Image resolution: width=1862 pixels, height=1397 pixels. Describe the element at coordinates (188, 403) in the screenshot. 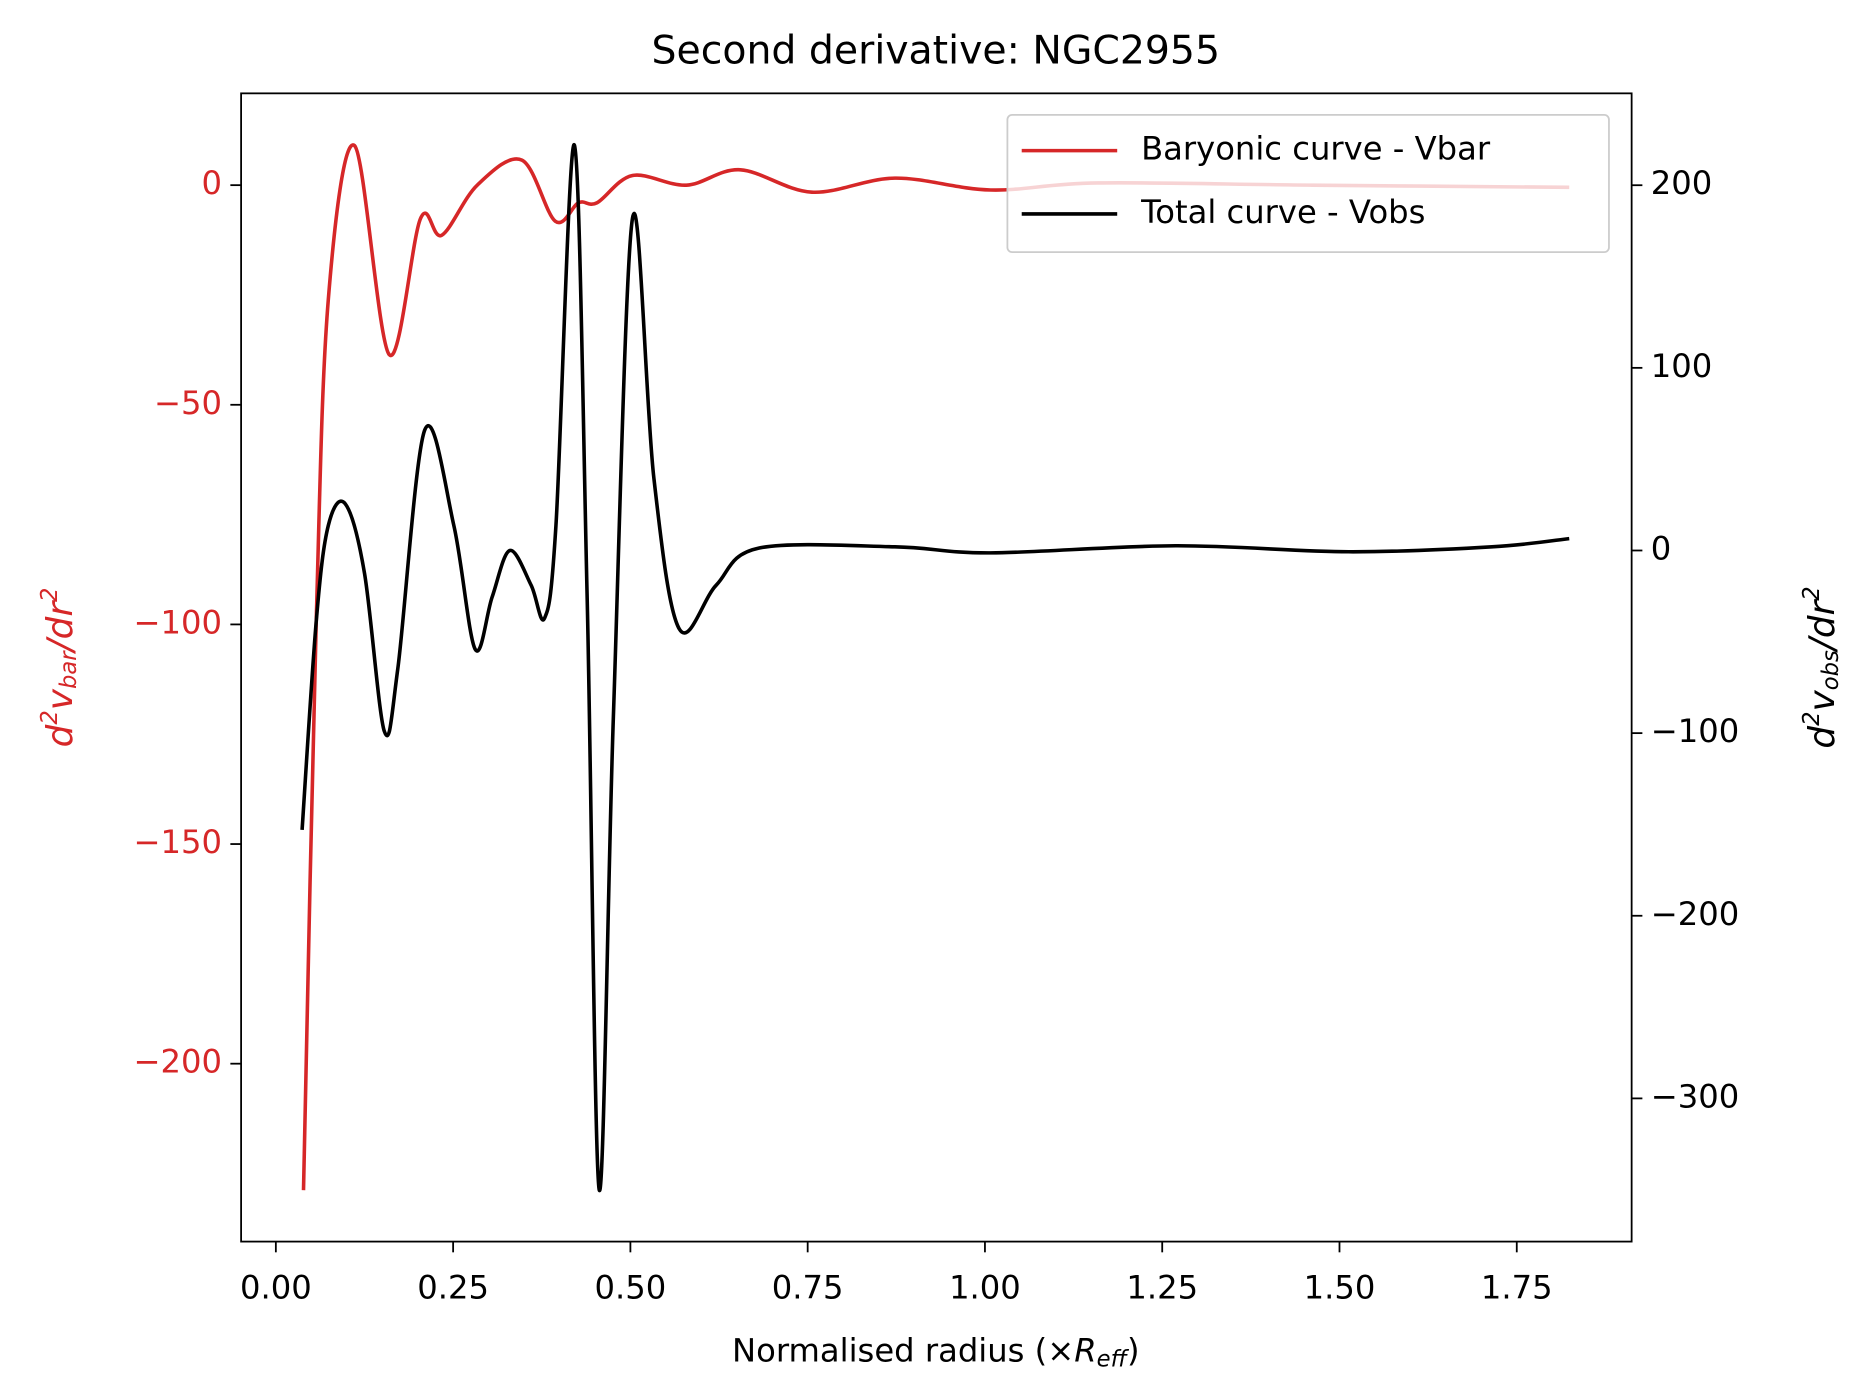

I see `y-tick-label: −50` at that location.